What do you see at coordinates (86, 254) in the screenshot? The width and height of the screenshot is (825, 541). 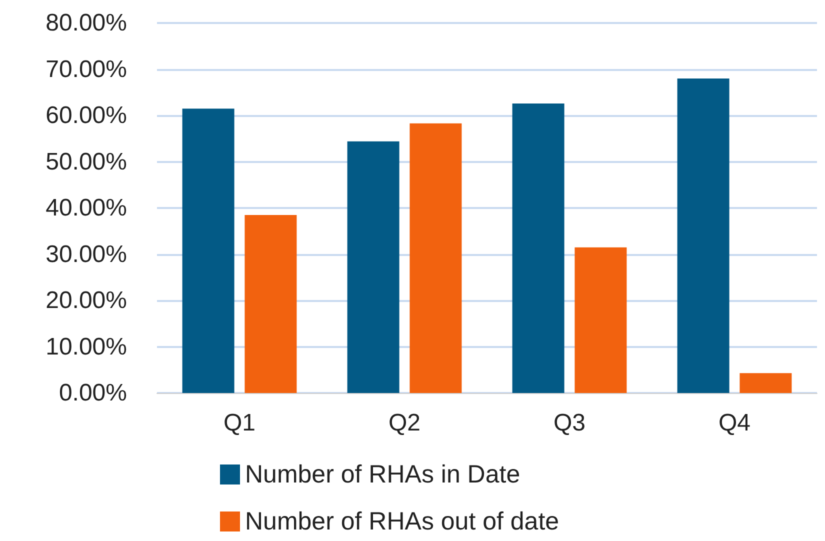 I see `y-tick-label: 30.00%` at bounding box center [86, 254].